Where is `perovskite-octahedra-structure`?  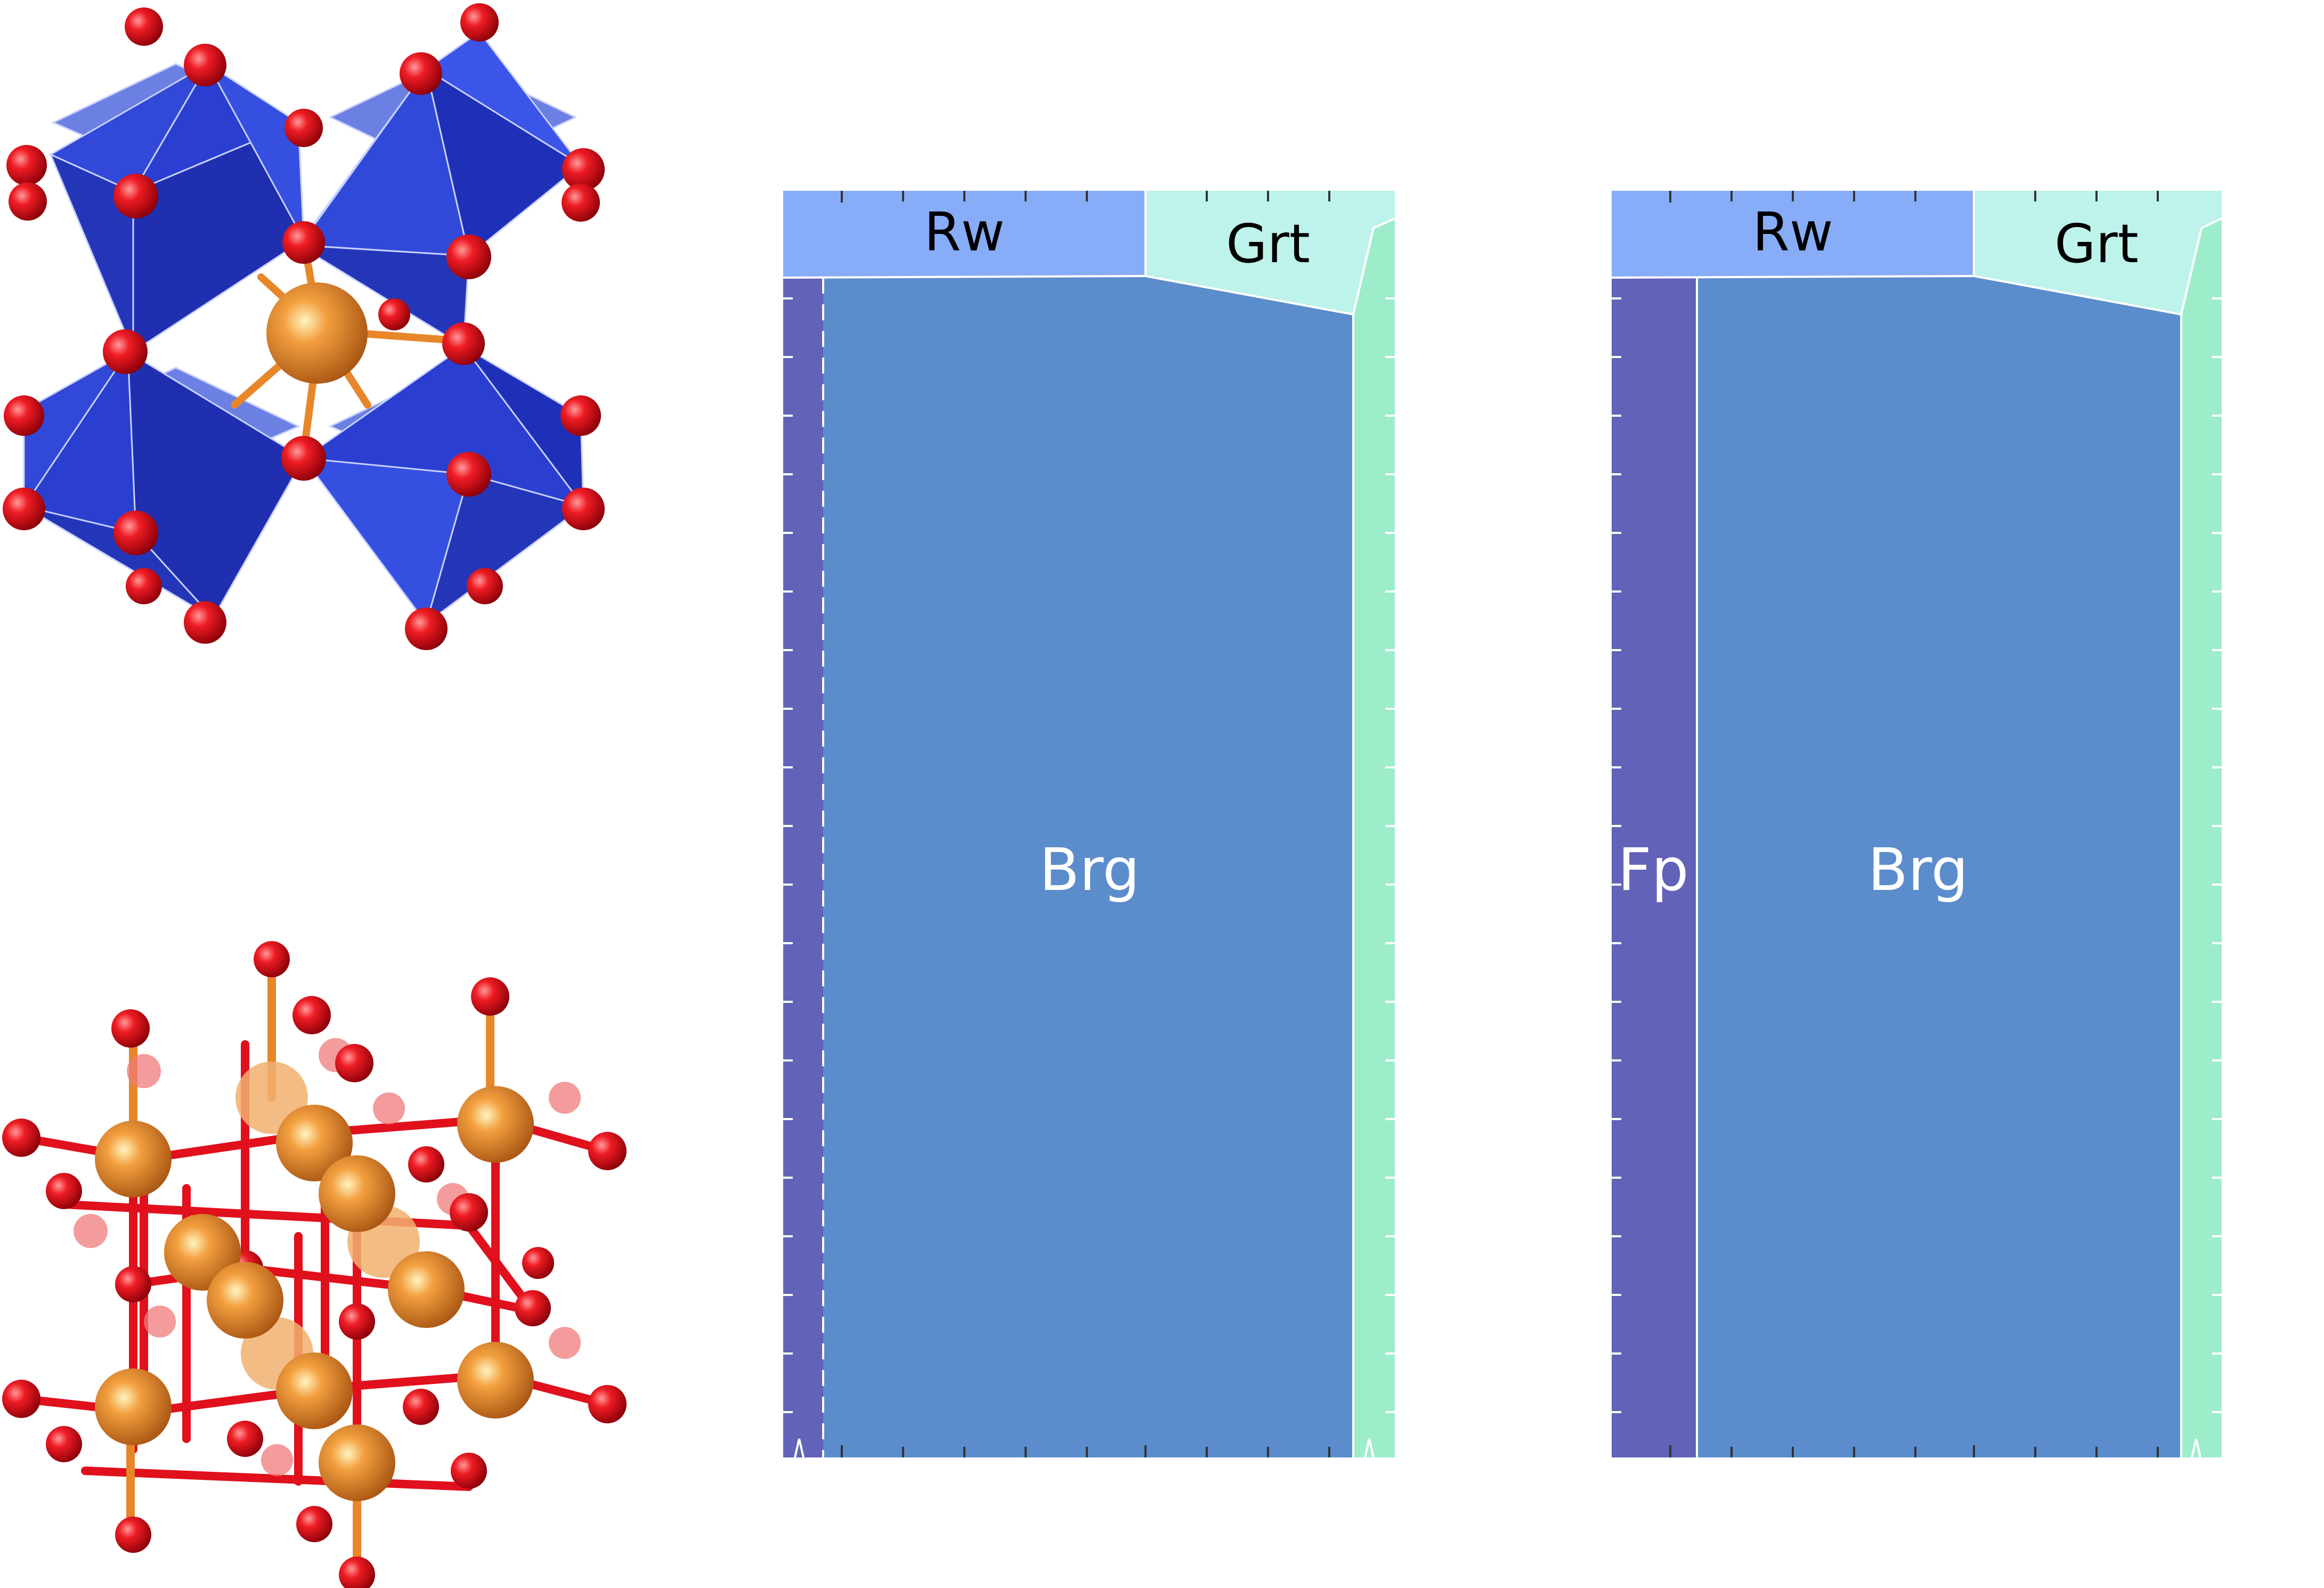
perovskite-octahedra-structure is located at coordinates (304, 326).